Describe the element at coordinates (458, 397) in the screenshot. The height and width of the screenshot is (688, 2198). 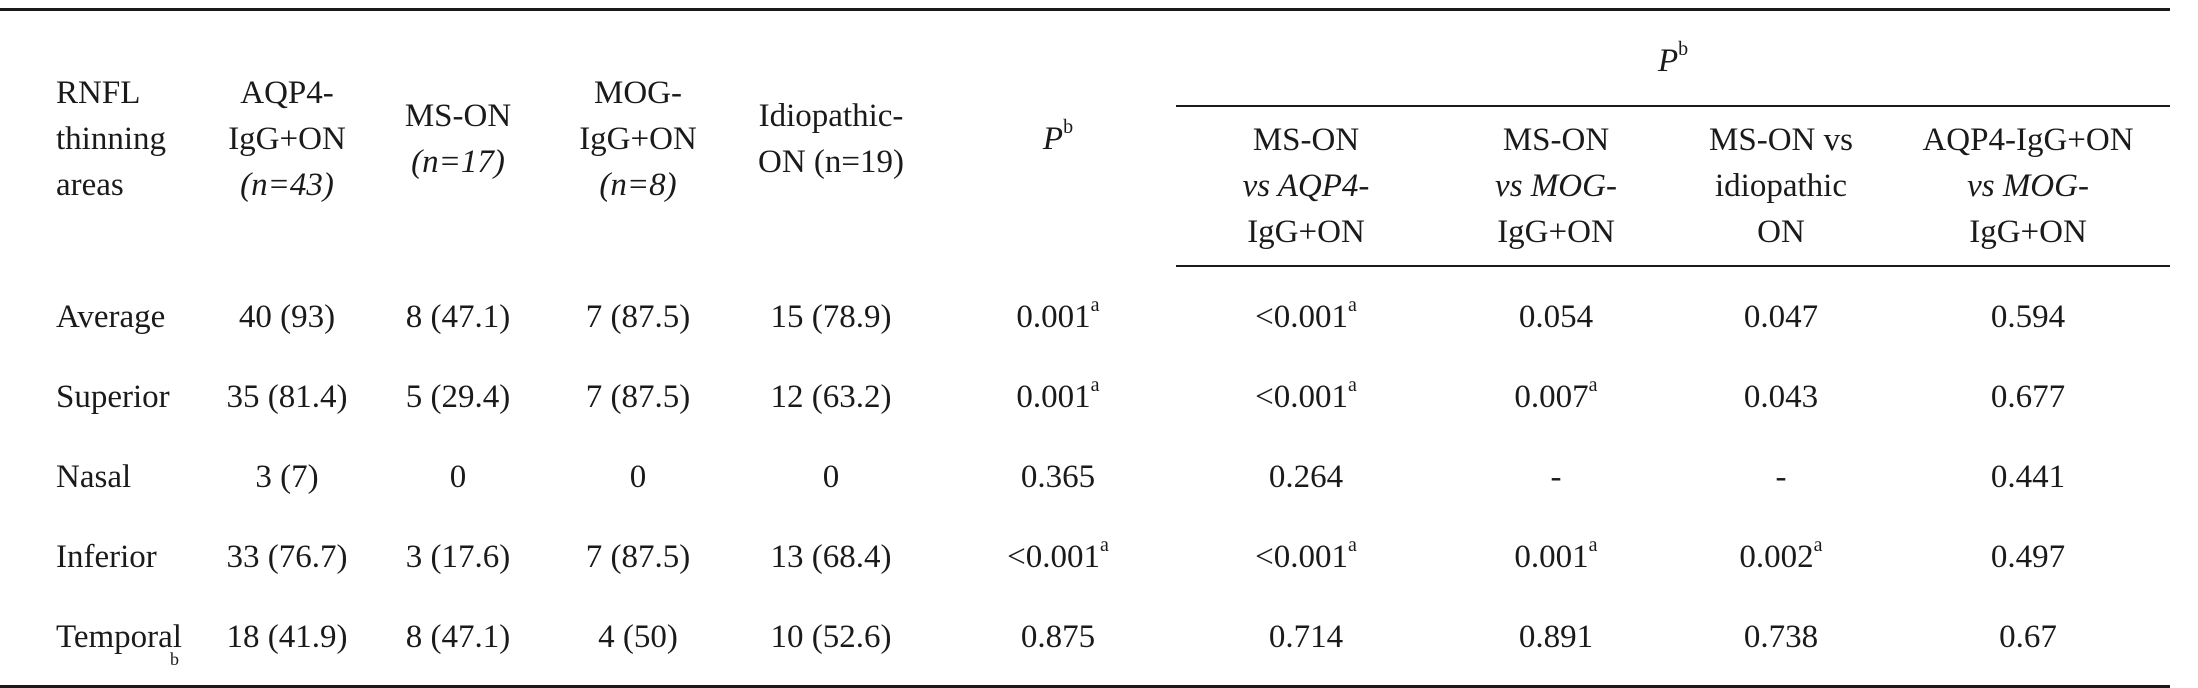
I see `cell-ms: 5 (29.4)` at that location.